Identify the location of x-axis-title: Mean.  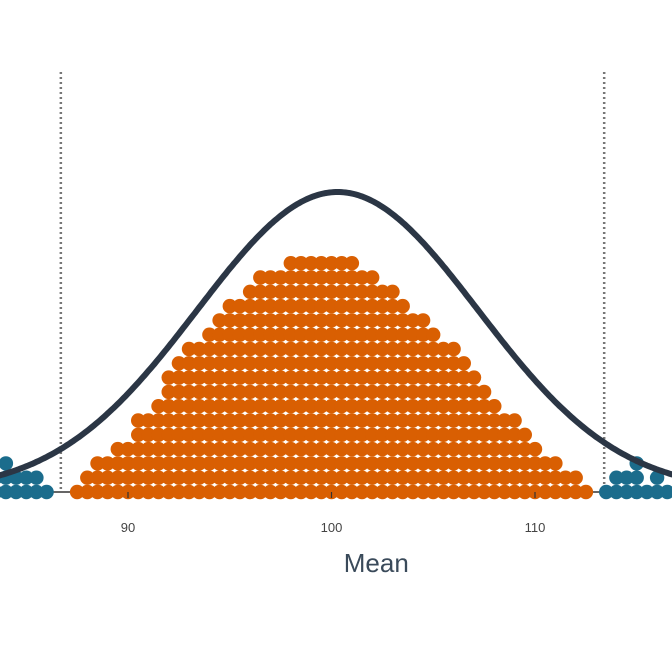
(376, 563).